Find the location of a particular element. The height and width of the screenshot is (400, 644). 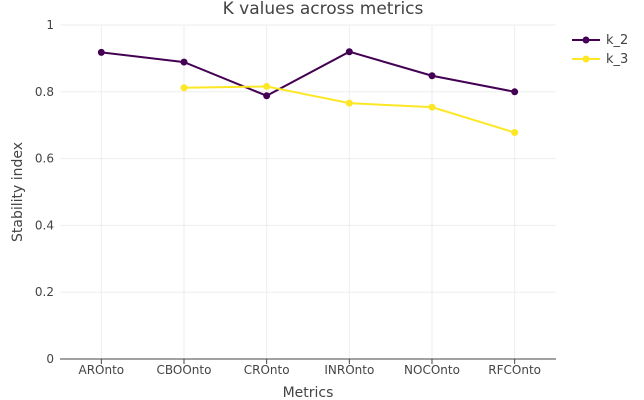

x-tick-label: CBOOnto is located at coordinates (184, 370).